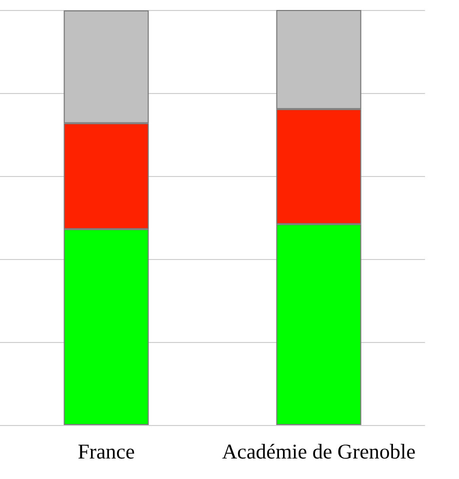  Describe the element at coordinates (319, 452) in the screenshot. I see `x-tick-label: Académie de Grenoble` at that location.